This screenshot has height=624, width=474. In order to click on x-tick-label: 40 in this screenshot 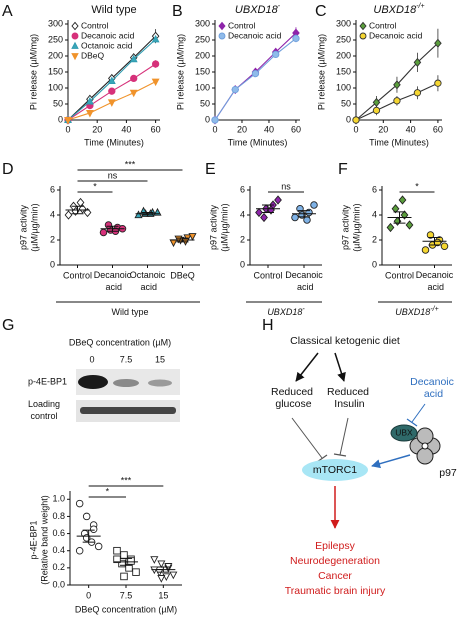, I will do `click(411, 129)`.